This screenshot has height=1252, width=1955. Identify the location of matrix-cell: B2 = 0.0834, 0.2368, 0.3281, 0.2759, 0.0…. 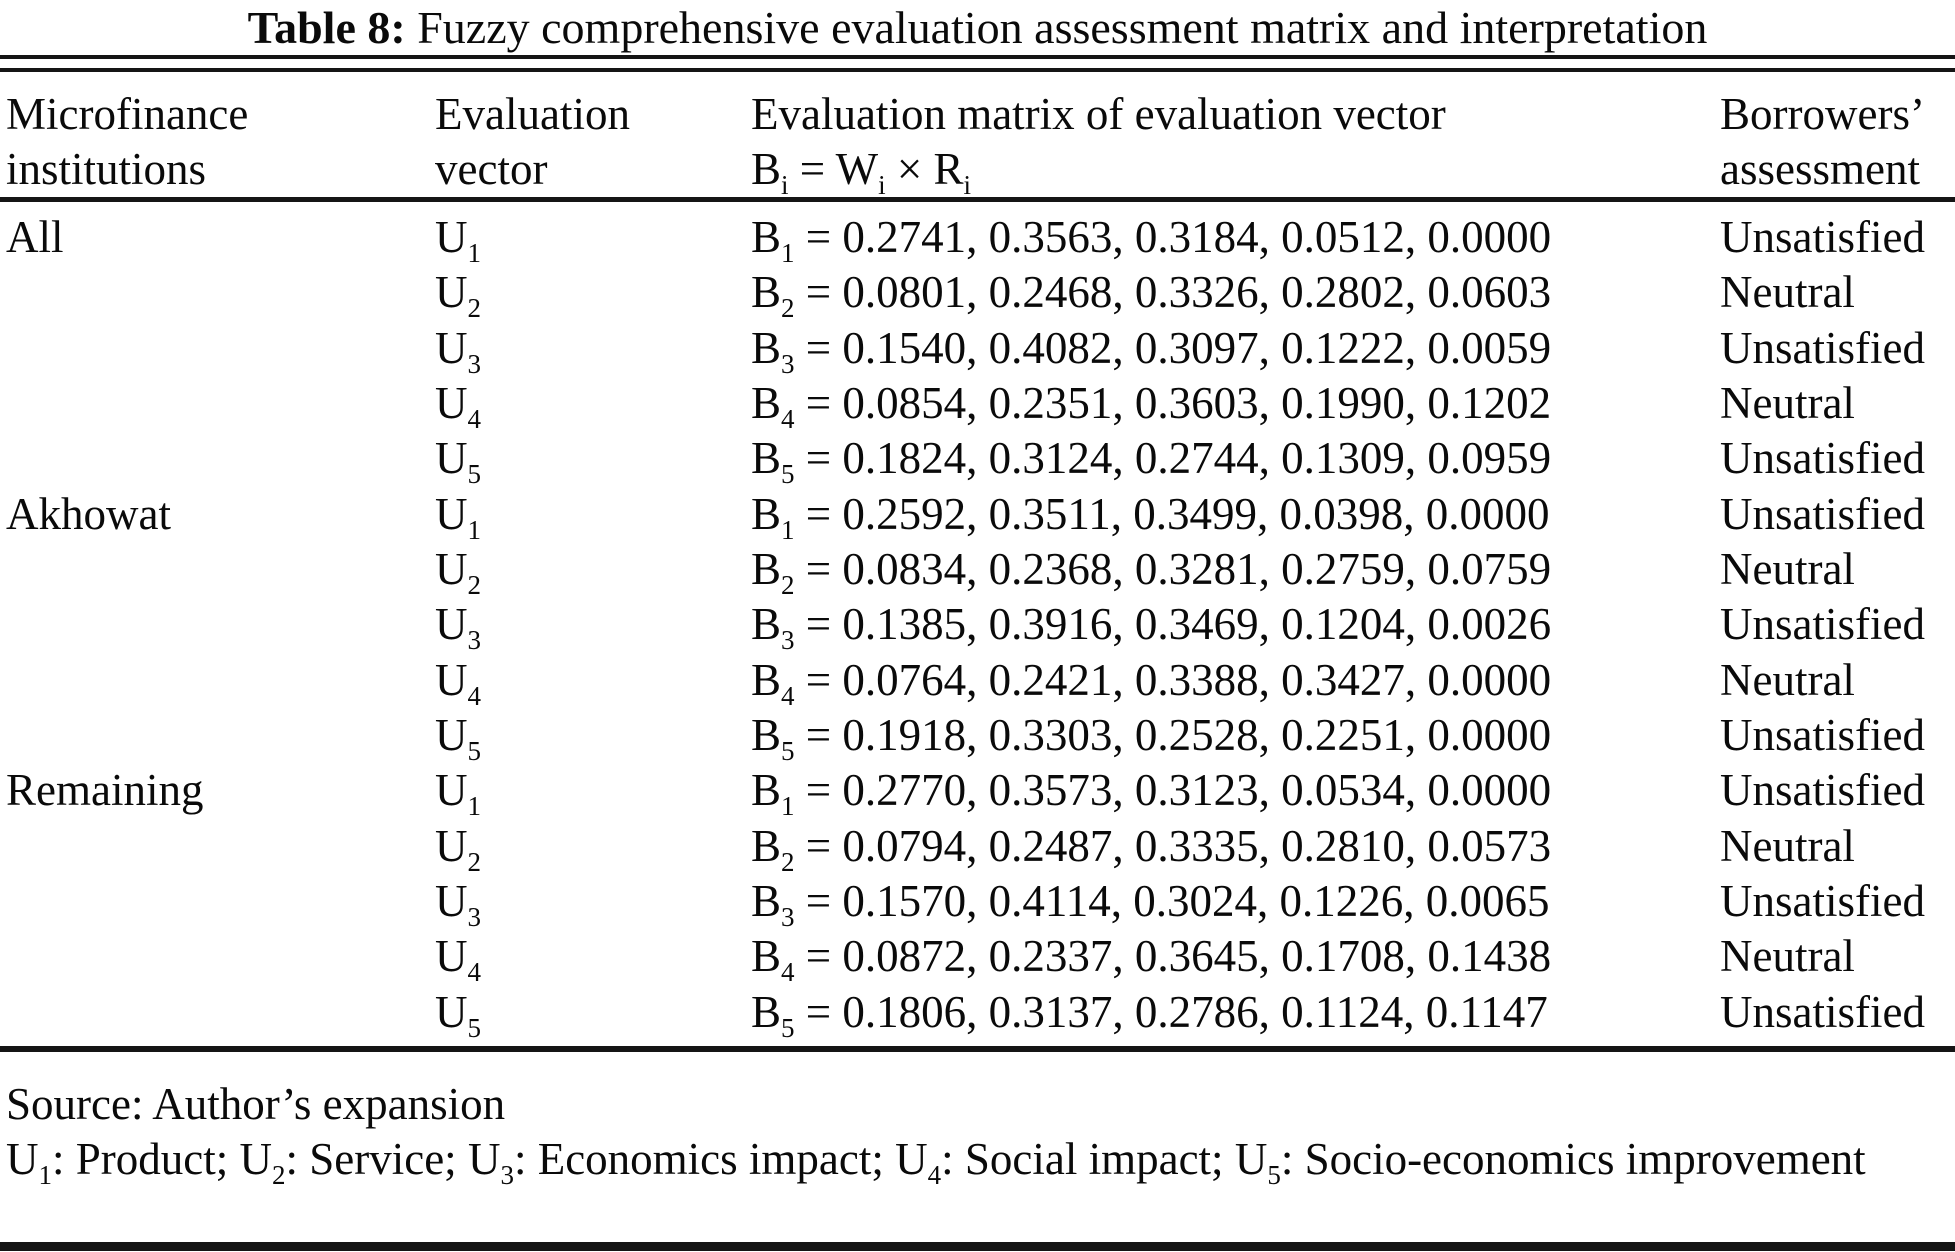
(1151, 571).